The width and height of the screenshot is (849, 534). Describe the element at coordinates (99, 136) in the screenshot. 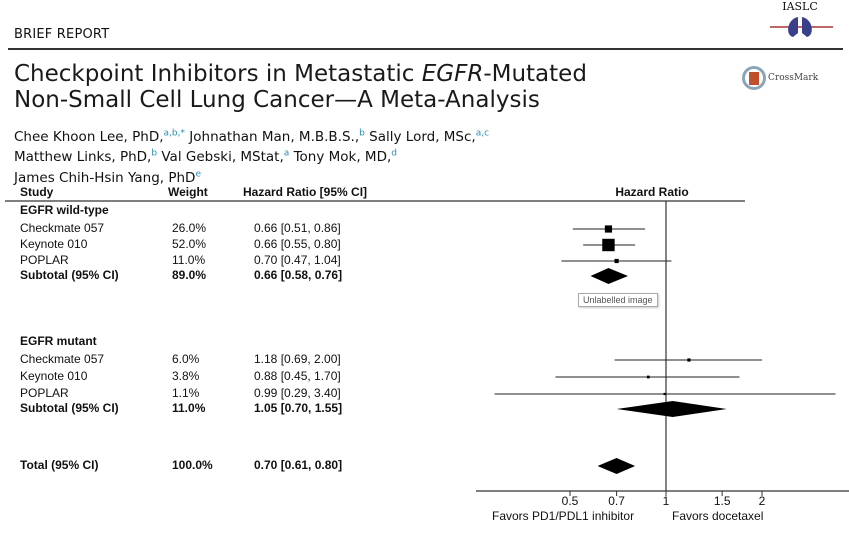

I see `author: Chee Khoon Lee, PhD,a,b,*` at that location.